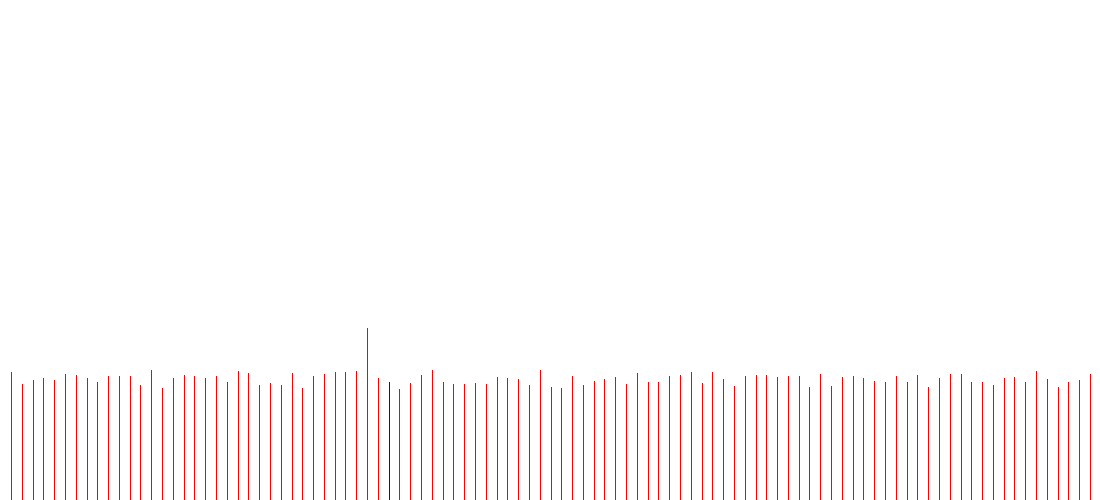 Image resolution: width=1100 pixels, height=500 pixels. What do you see at coordinates (389, 441) in the screenshot?
I see `bar-highlighted` at bounding box center [389, 441].